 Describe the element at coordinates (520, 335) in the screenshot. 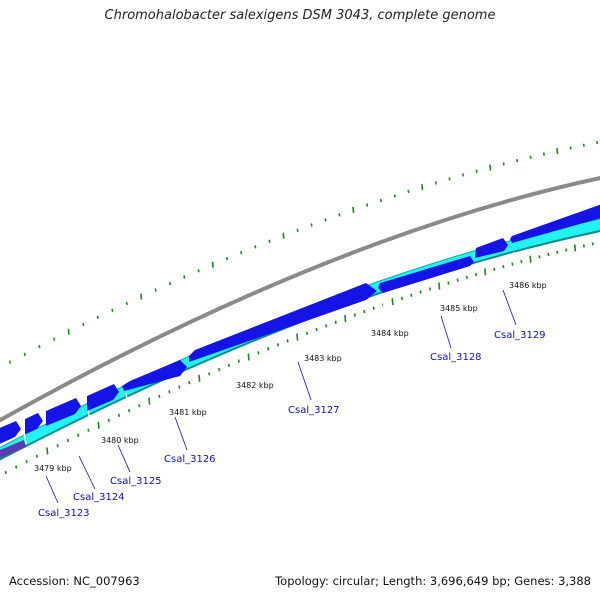

I see `gene-label-csal-3129: Csal_3129` at that location.